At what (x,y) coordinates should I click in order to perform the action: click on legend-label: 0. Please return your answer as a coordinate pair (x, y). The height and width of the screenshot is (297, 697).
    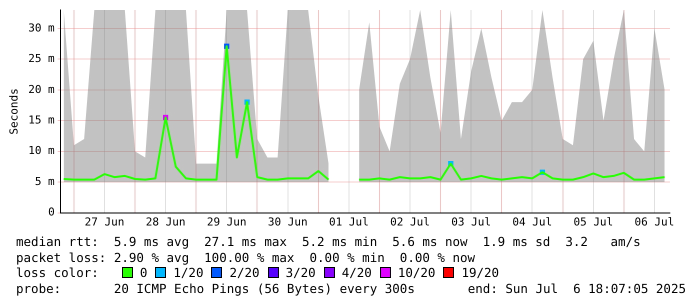
    Looking at the image, I should click on (144, 272).